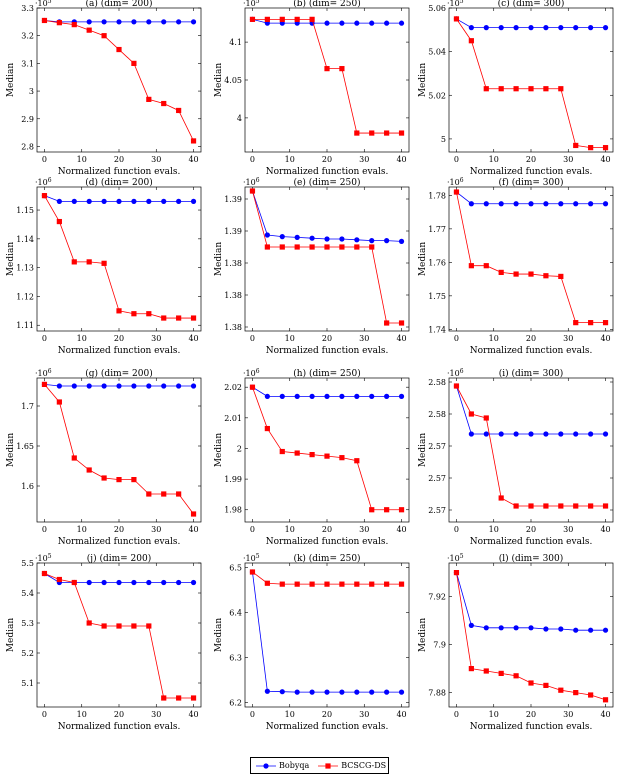 Image resolution: width=638 pixels, height=777 pixels. I want to click on y-tick-label: 2.9, so click(27, 119).